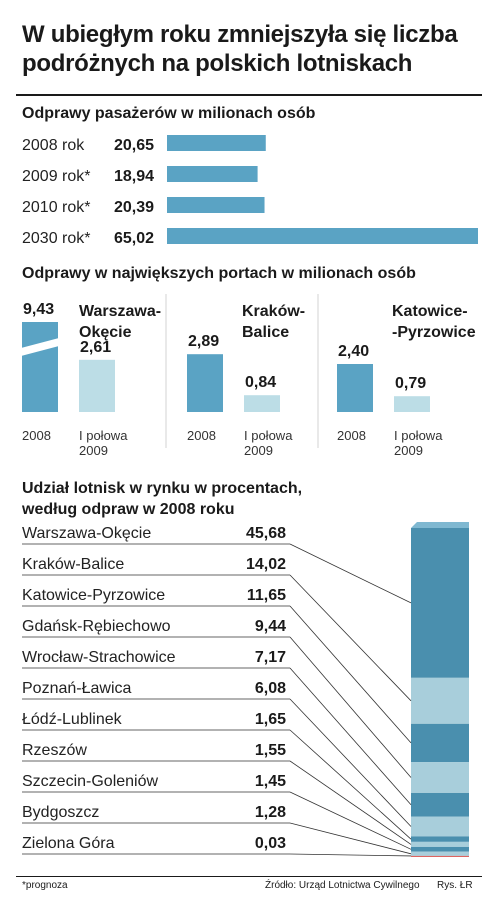  Describe the element at coordinates (266, 595) in the screenshot. I see `share-value-label: 11,65` at that location.